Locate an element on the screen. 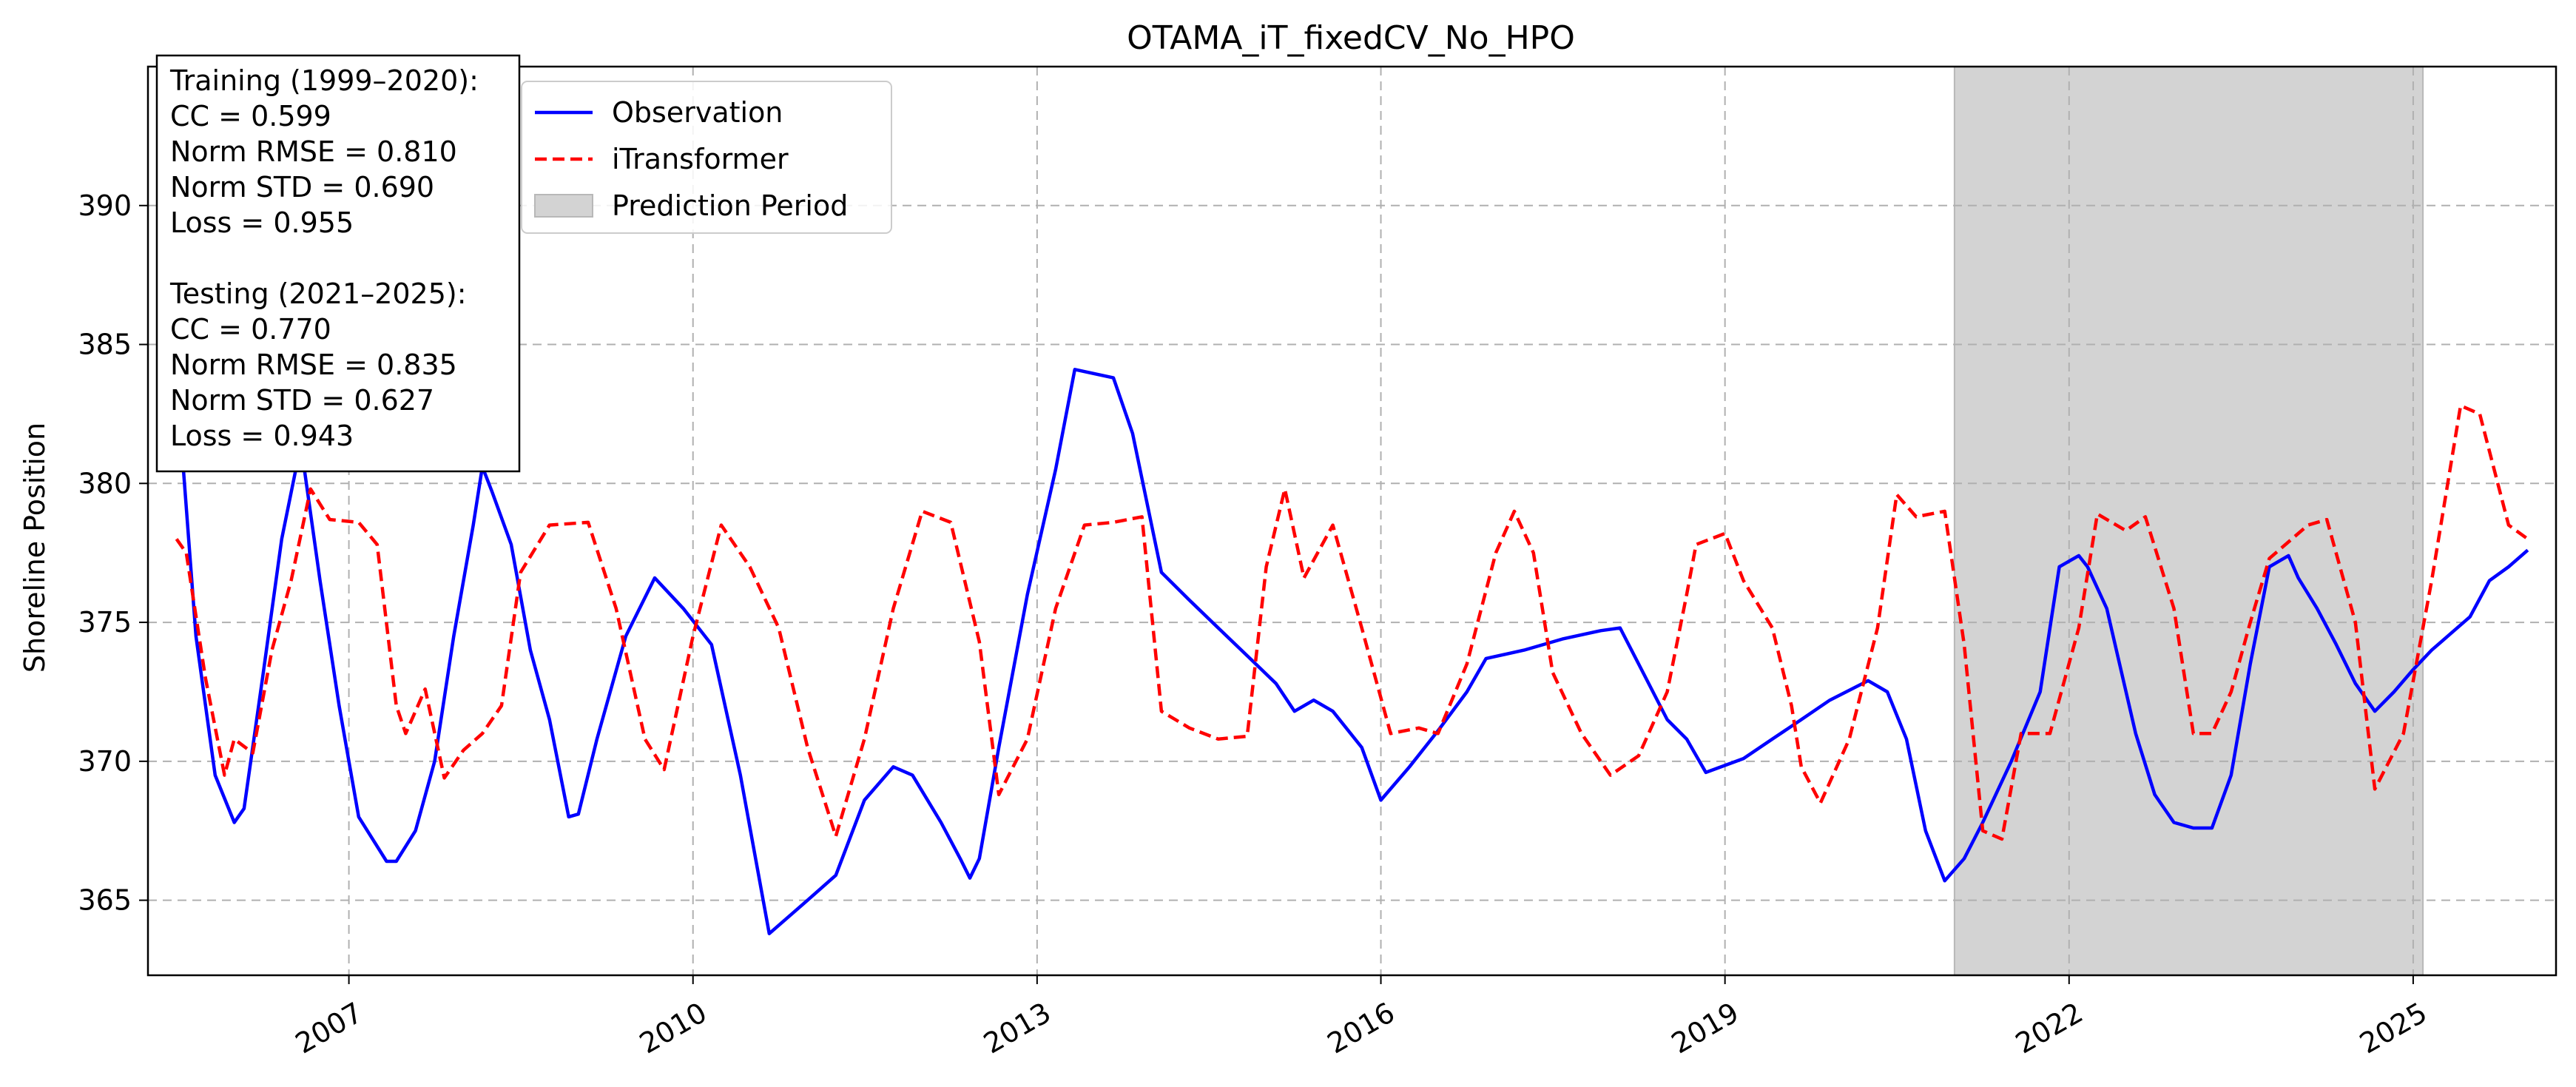 This screenshot has height=1087, width=2576. stats-line: CC = 0.599 is located at coordinates (250, 116).